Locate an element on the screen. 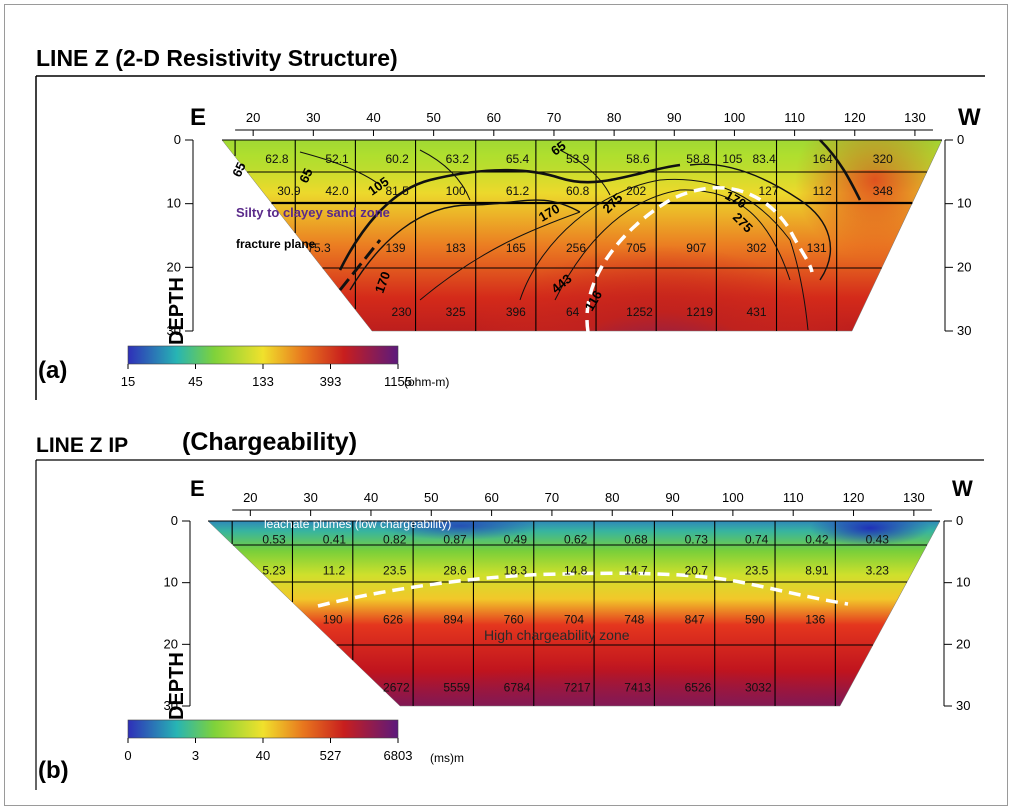 This screenshot has width=1014, height=812. x-tick-label: 30 is located at coordinates (310, 497).